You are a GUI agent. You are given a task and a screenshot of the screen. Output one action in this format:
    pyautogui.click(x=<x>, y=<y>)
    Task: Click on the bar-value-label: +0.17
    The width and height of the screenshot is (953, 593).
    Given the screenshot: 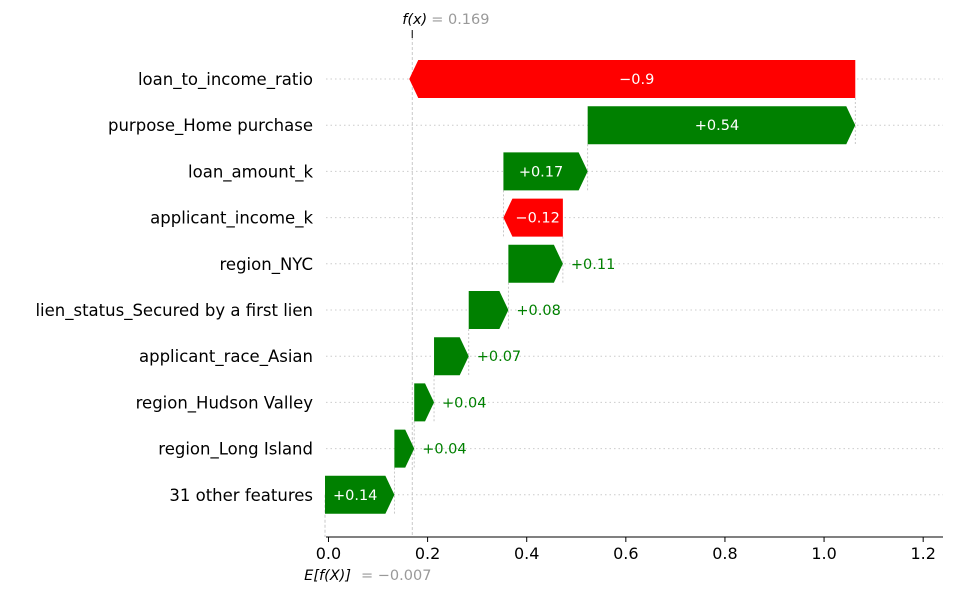 What is the action you would take?
    pyautogui.click(x=541, y=172)
    